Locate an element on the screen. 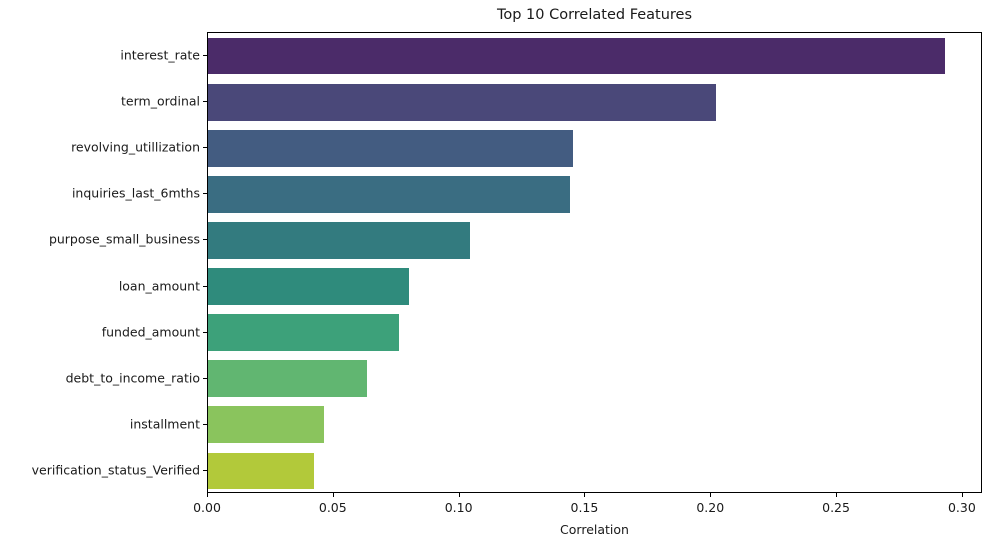 The width and height of the screenshot is (992, 547). bar-loan-amount is located at coordinates (309, 286).